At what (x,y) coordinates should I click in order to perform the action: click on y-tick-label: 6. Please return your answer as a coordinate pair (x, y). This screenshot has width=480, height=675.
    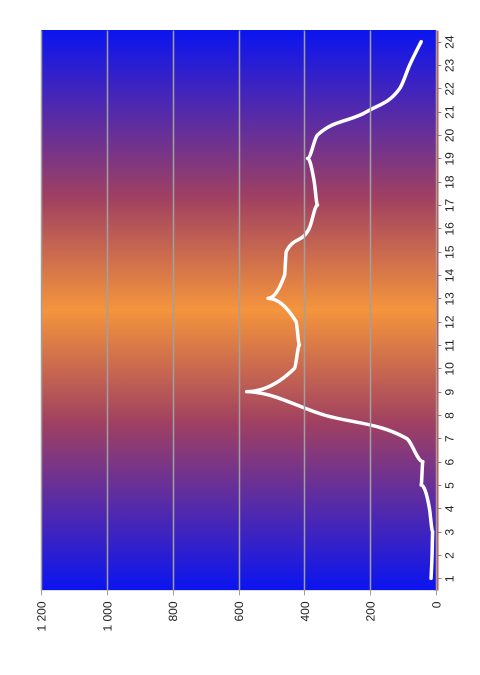
    Looking at the image, I should click on (449, 462).